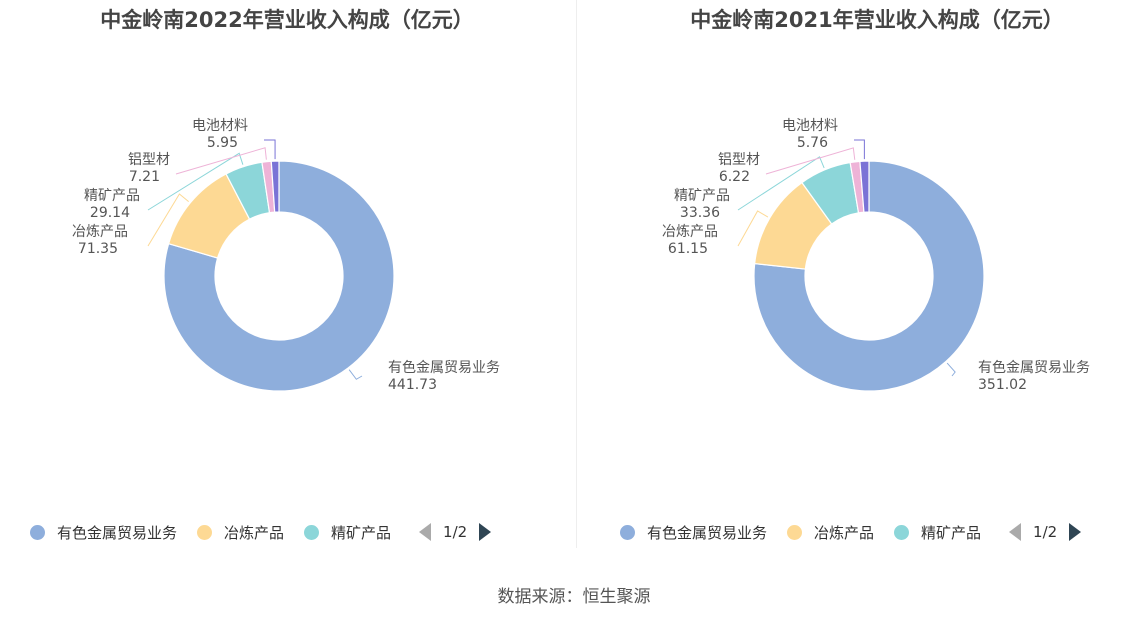 This screenshot has height=619, width=1148. I want to click on slice-value-label: 61.15, so click(688, 249).